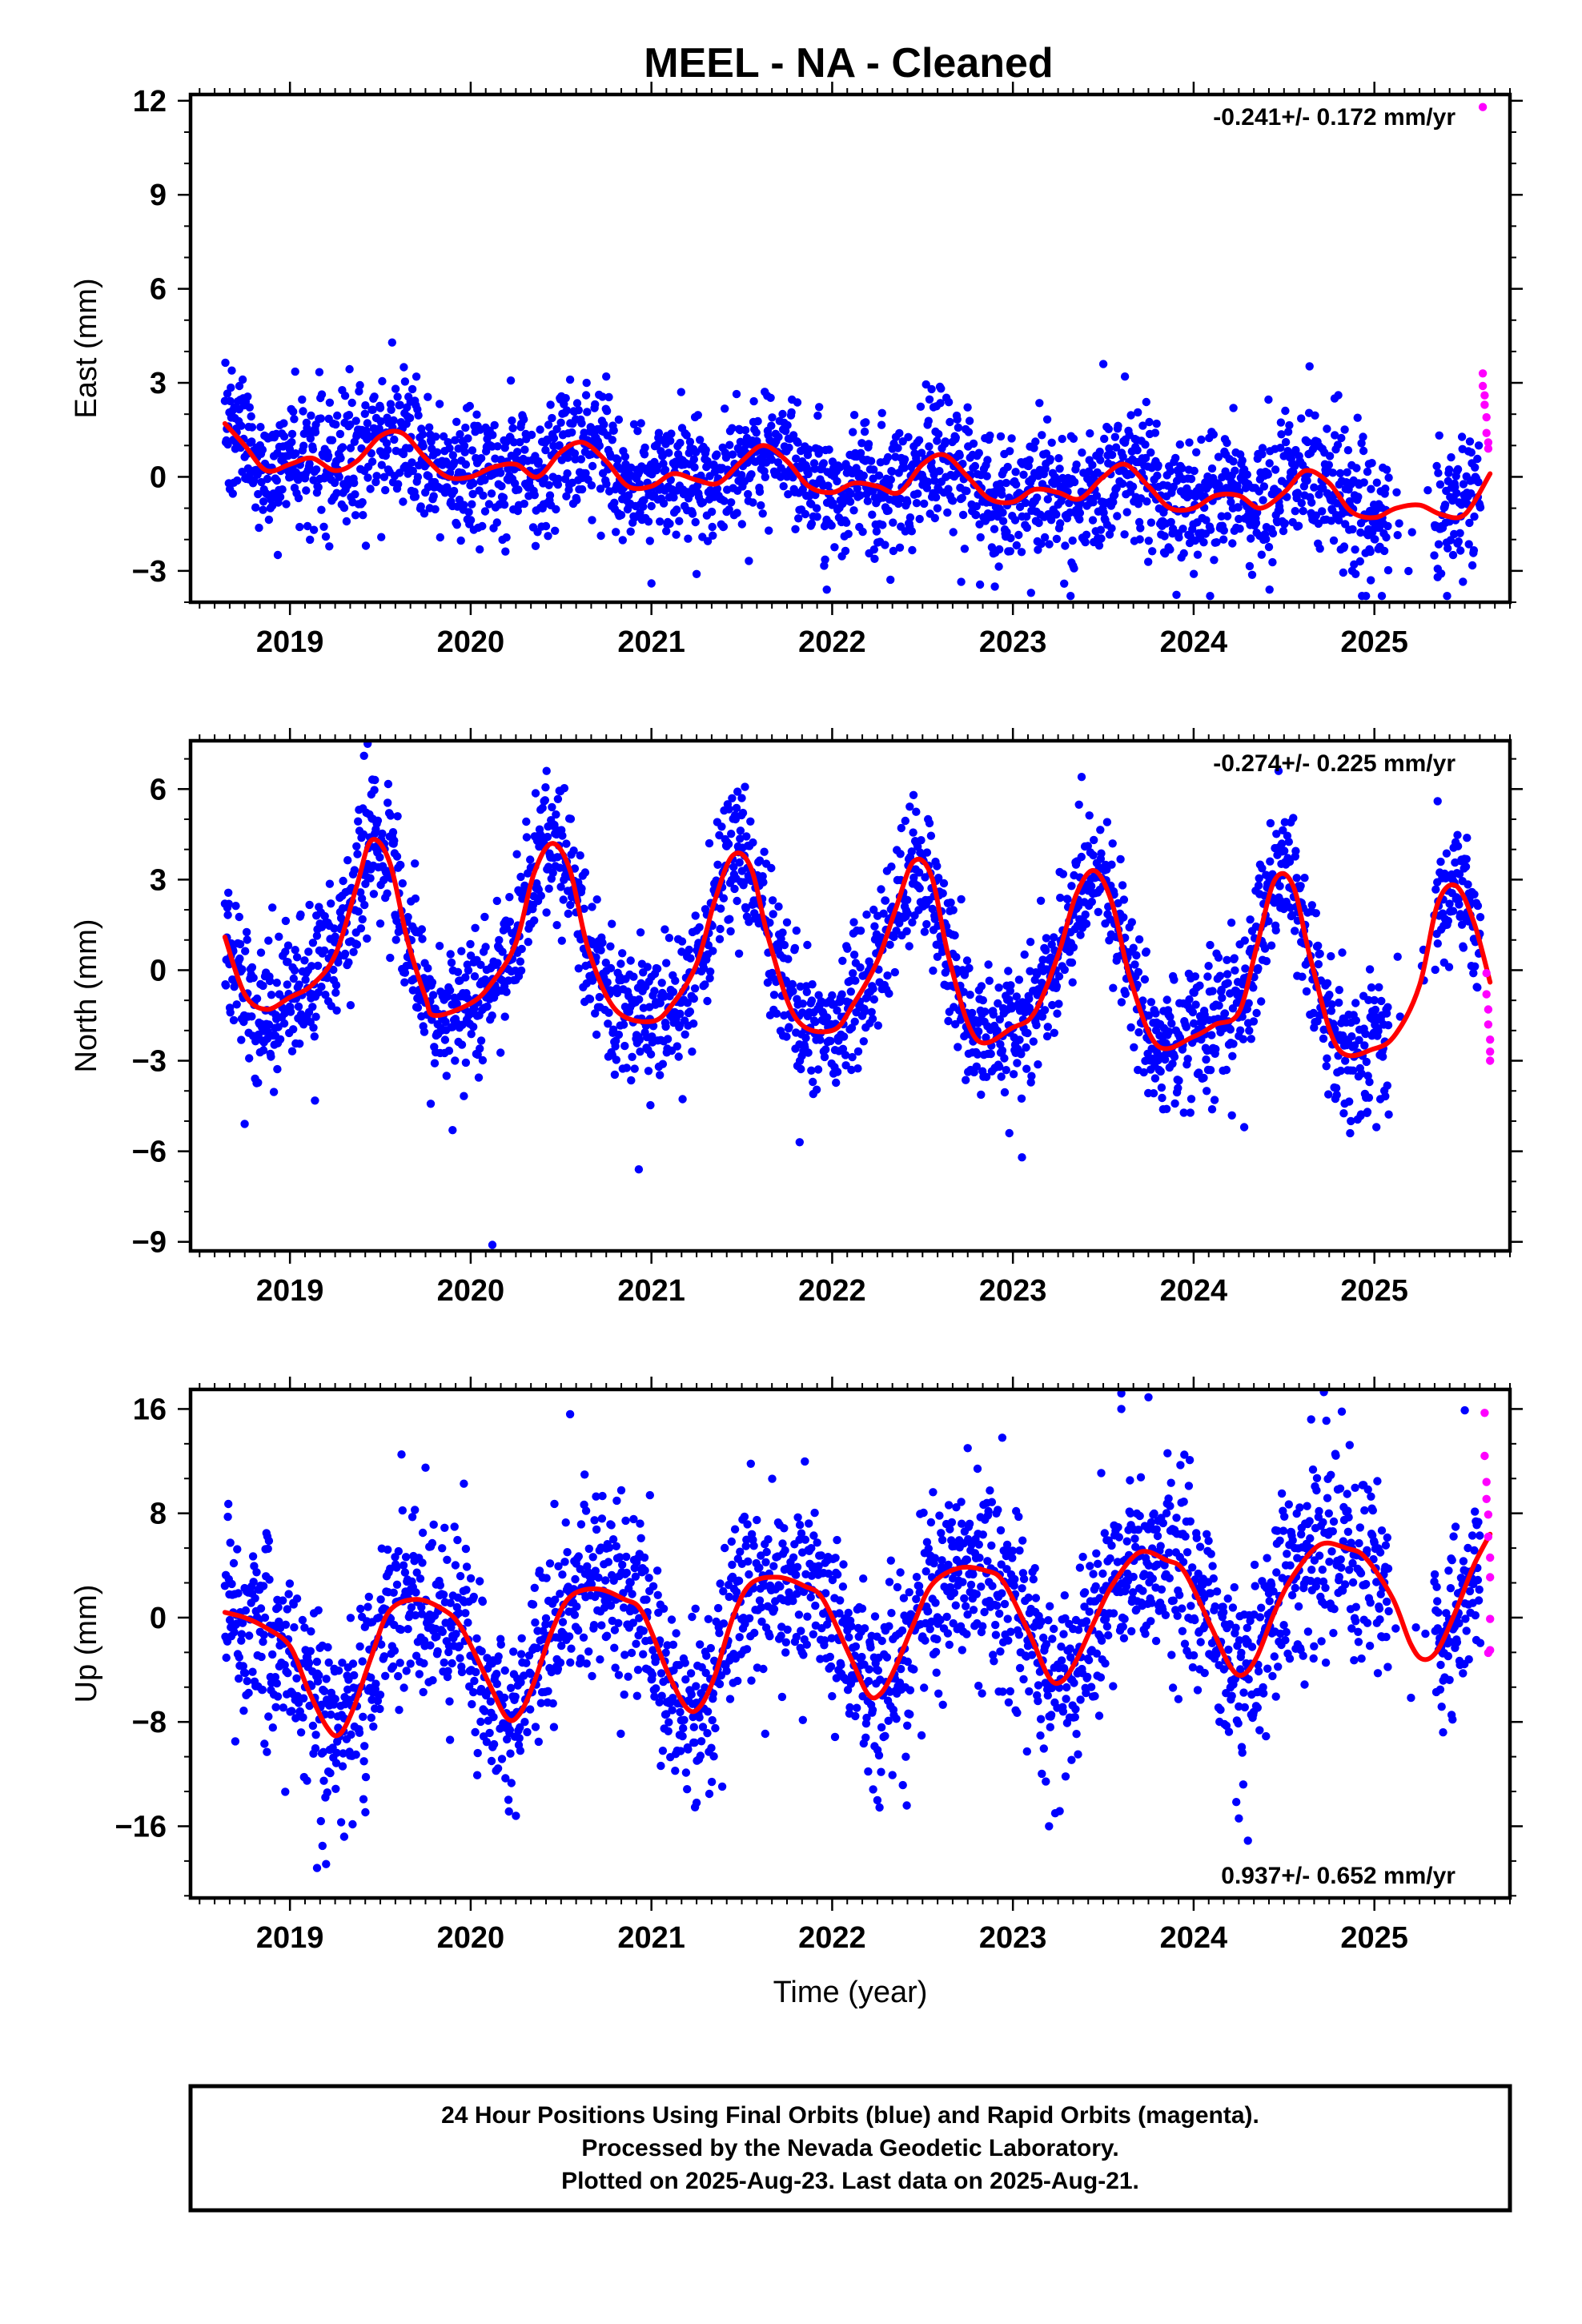 Image resolution: width=1582 pixels, height=2324 pixels. Describe the element at coordinates (1489, 449) in the screenshot. I see `rapid-orbit-point` at that location.